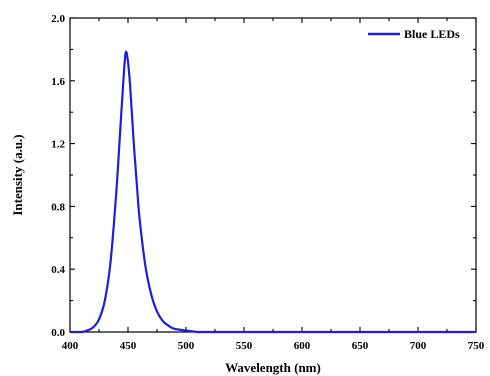 The height and width of the screenshot is (376, 490). Describe the element at coordinates (58, 333) in the screenshot. I see `y-tick-label: 0.0` at that location.